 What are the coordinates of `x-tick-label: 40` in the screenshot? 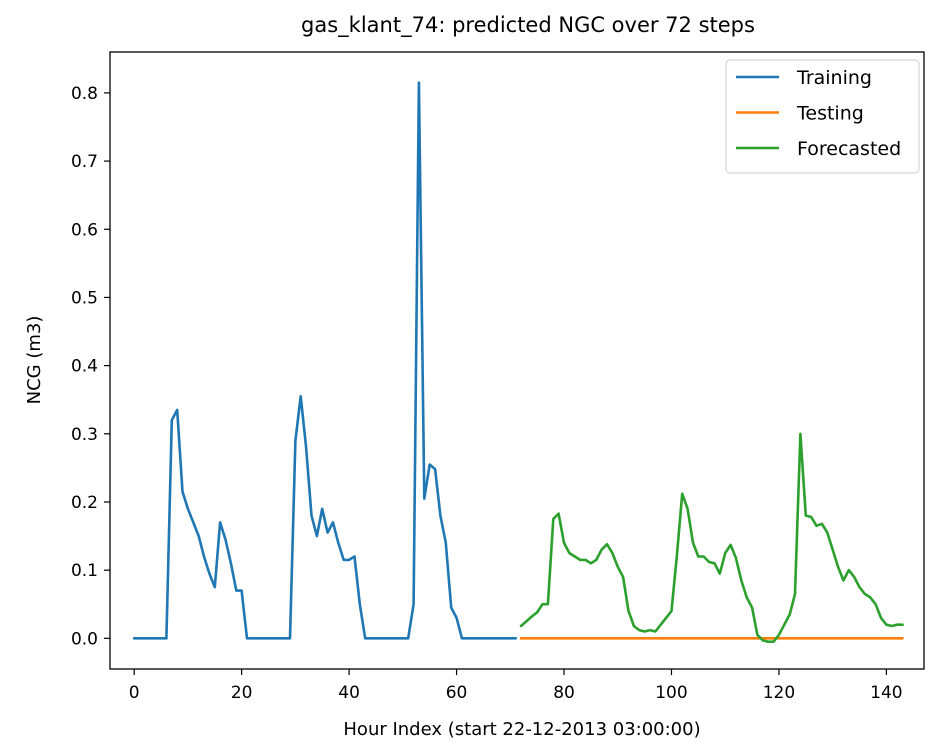 It's located at (349, 693).